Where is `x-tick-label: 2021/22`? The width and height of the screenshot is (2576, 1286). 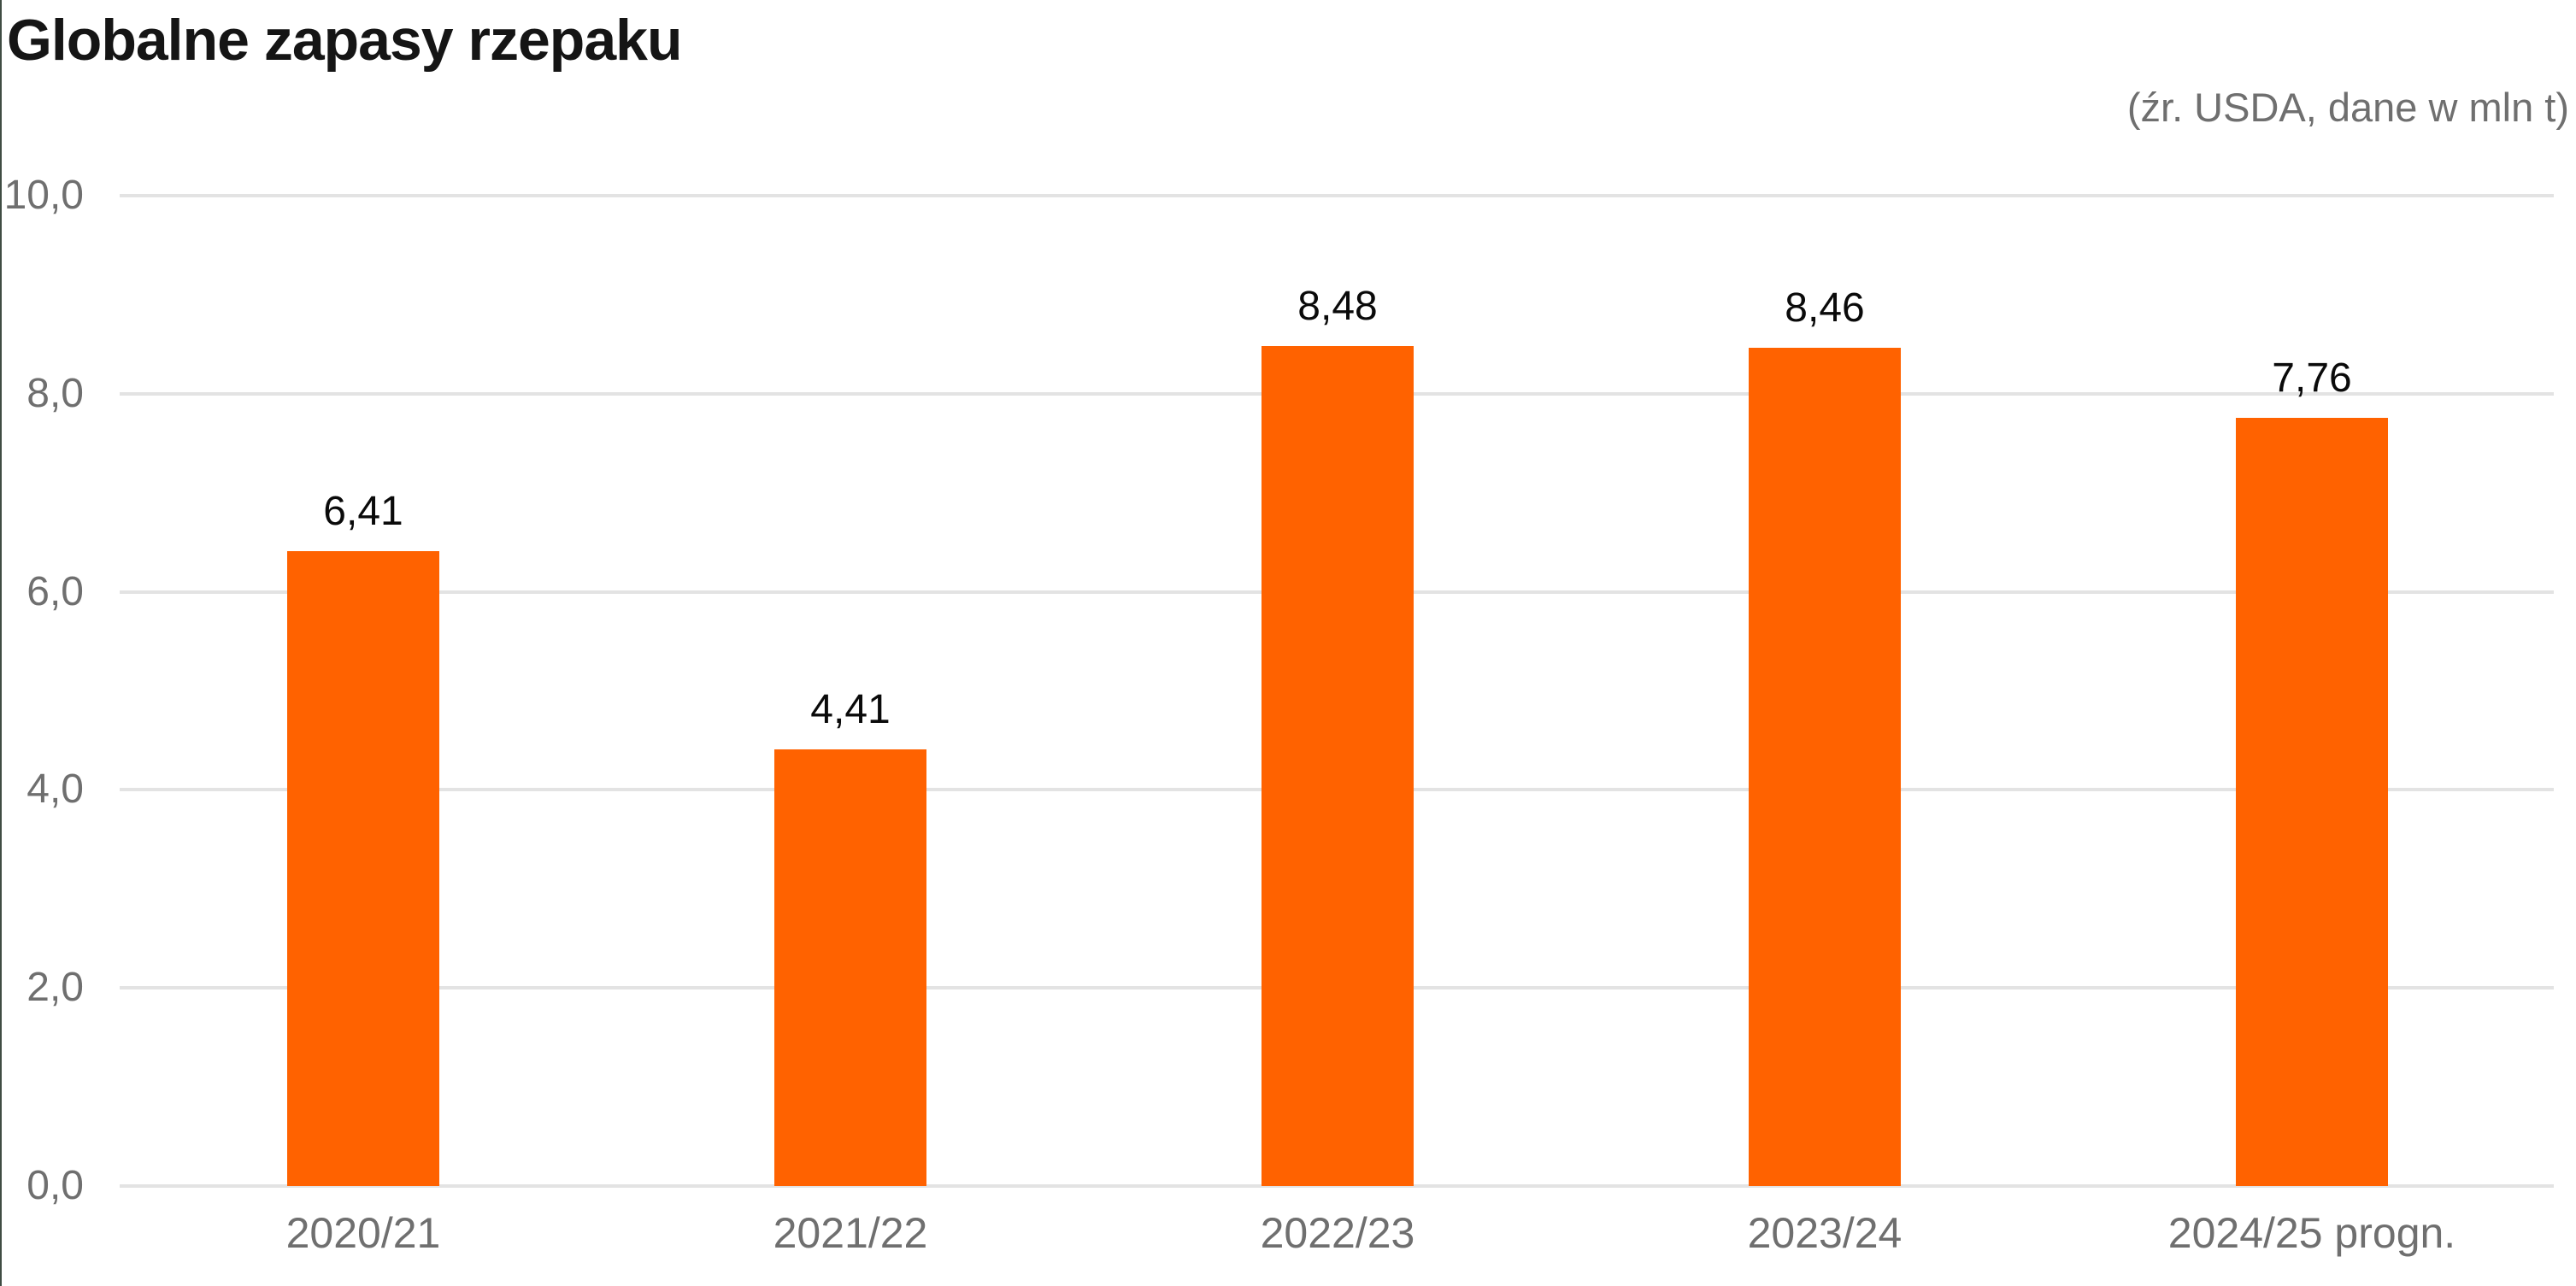 x-tick-label: 2021/22 is located at coordinates (850, 1233).